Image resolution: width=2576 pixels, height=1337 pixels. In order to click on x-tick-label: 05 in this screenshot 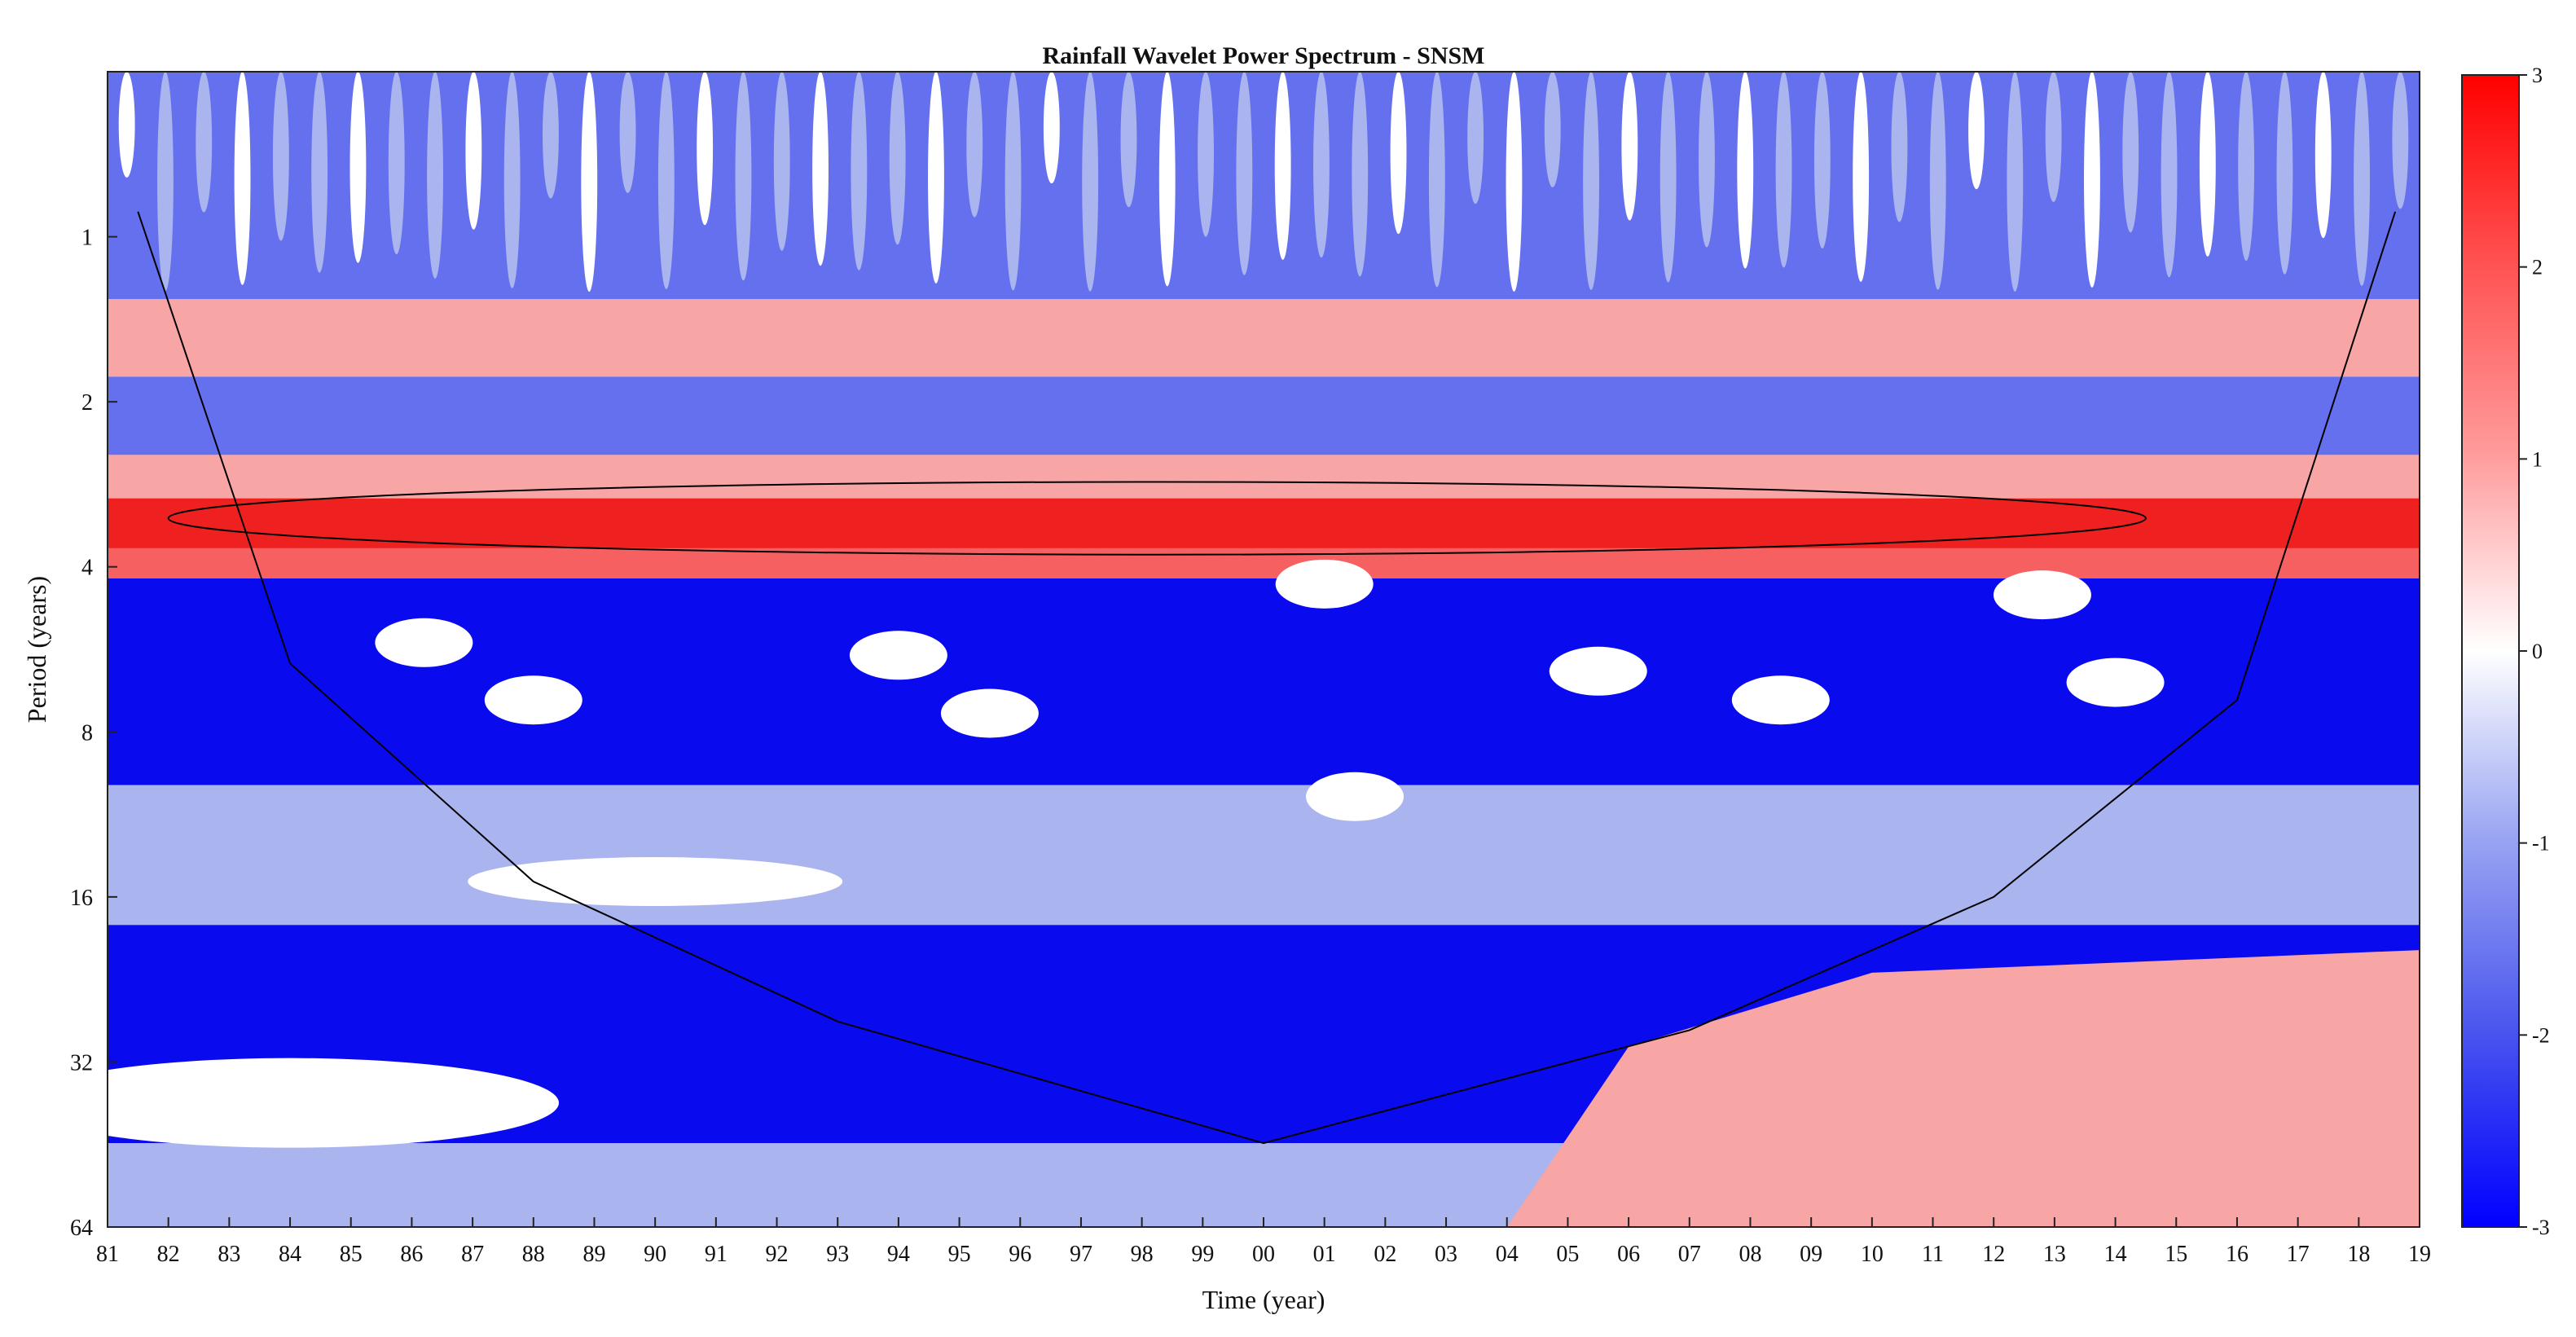, I will do `click(1567, 1254)`.